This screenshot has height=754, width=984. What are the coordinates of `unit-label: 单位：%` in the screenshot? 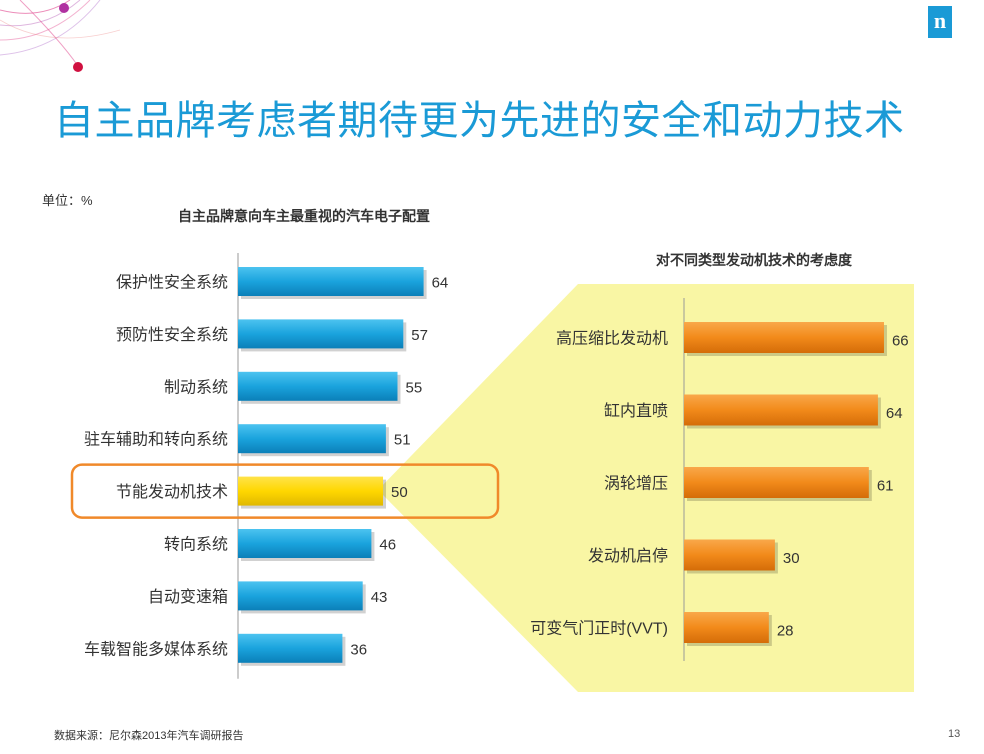 It's located at (67, 200).